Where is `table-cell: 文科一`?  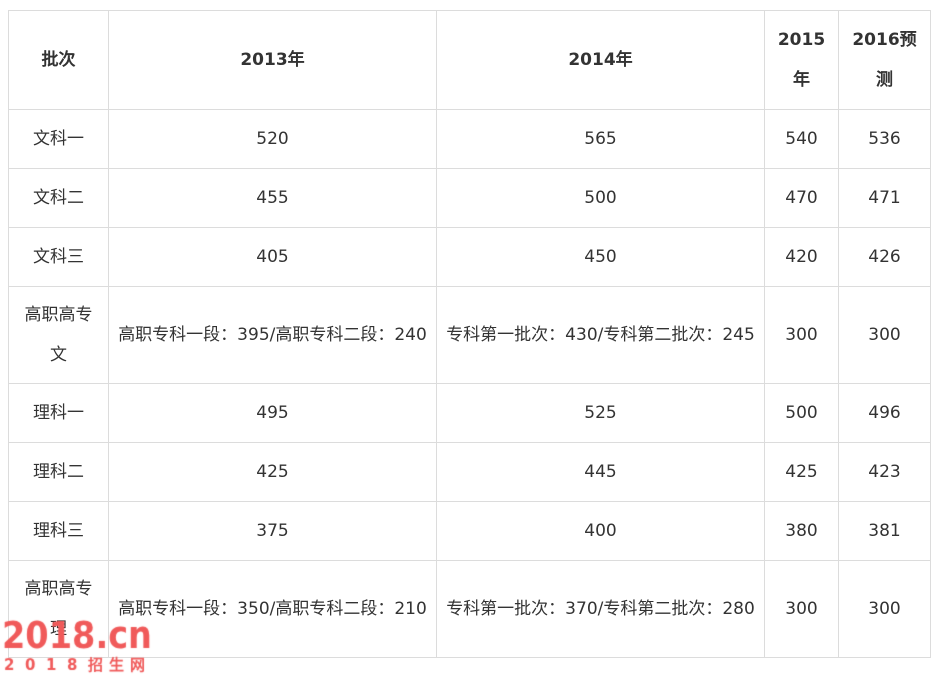 table-cell: 文科一 is located at coordinates (58, 139).